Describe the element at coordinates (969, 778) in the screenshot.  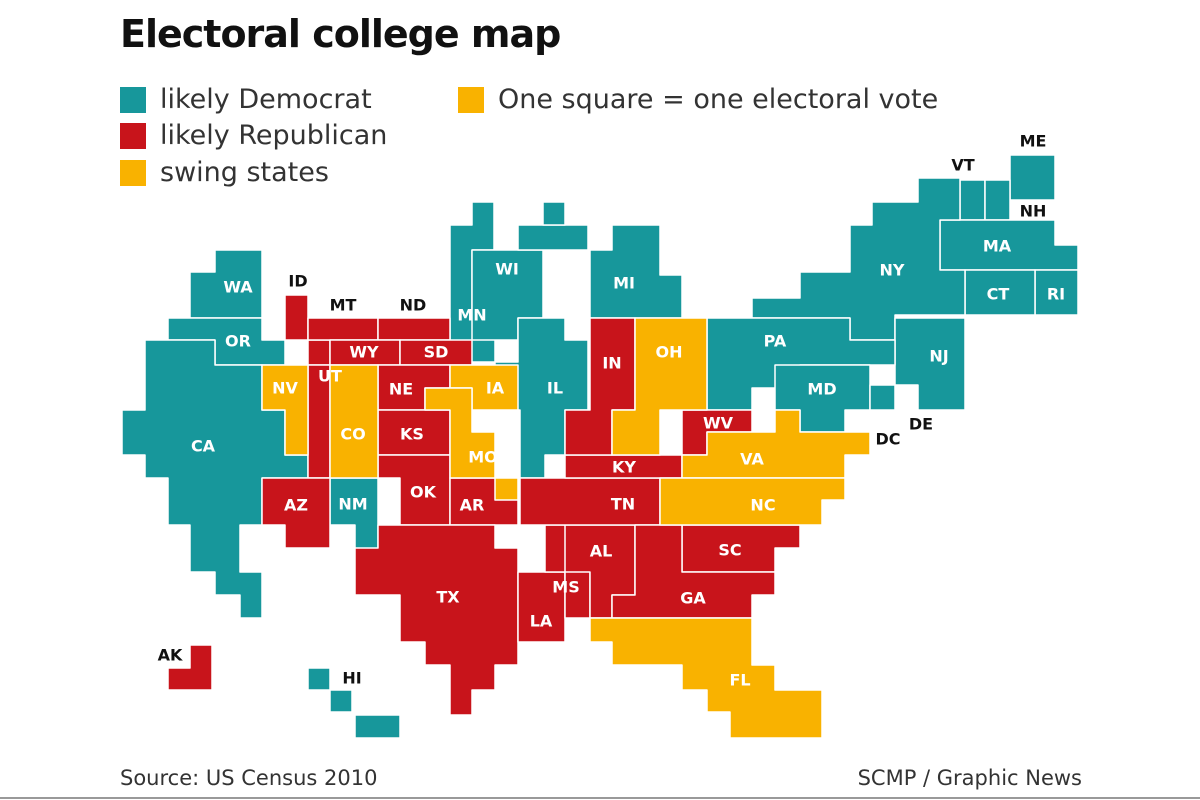
I see `credit-note: SCMP / Graphic News` at that location.